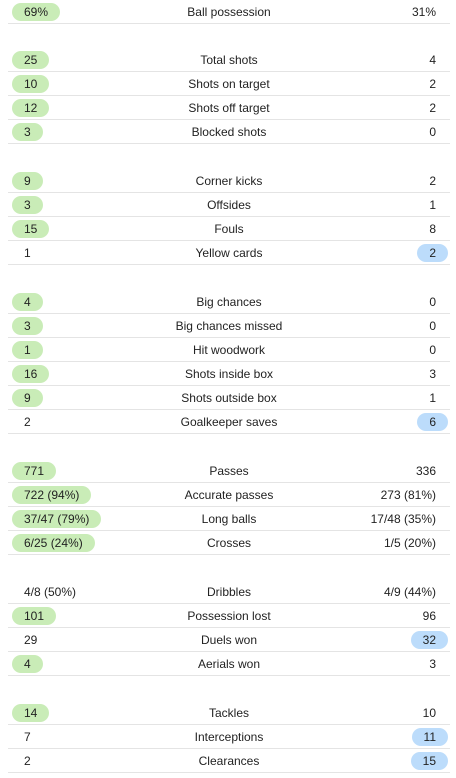 This screenshot has width=456, height=778. I want to click on stat-row: Fouls 15 8, so click(229, 229).